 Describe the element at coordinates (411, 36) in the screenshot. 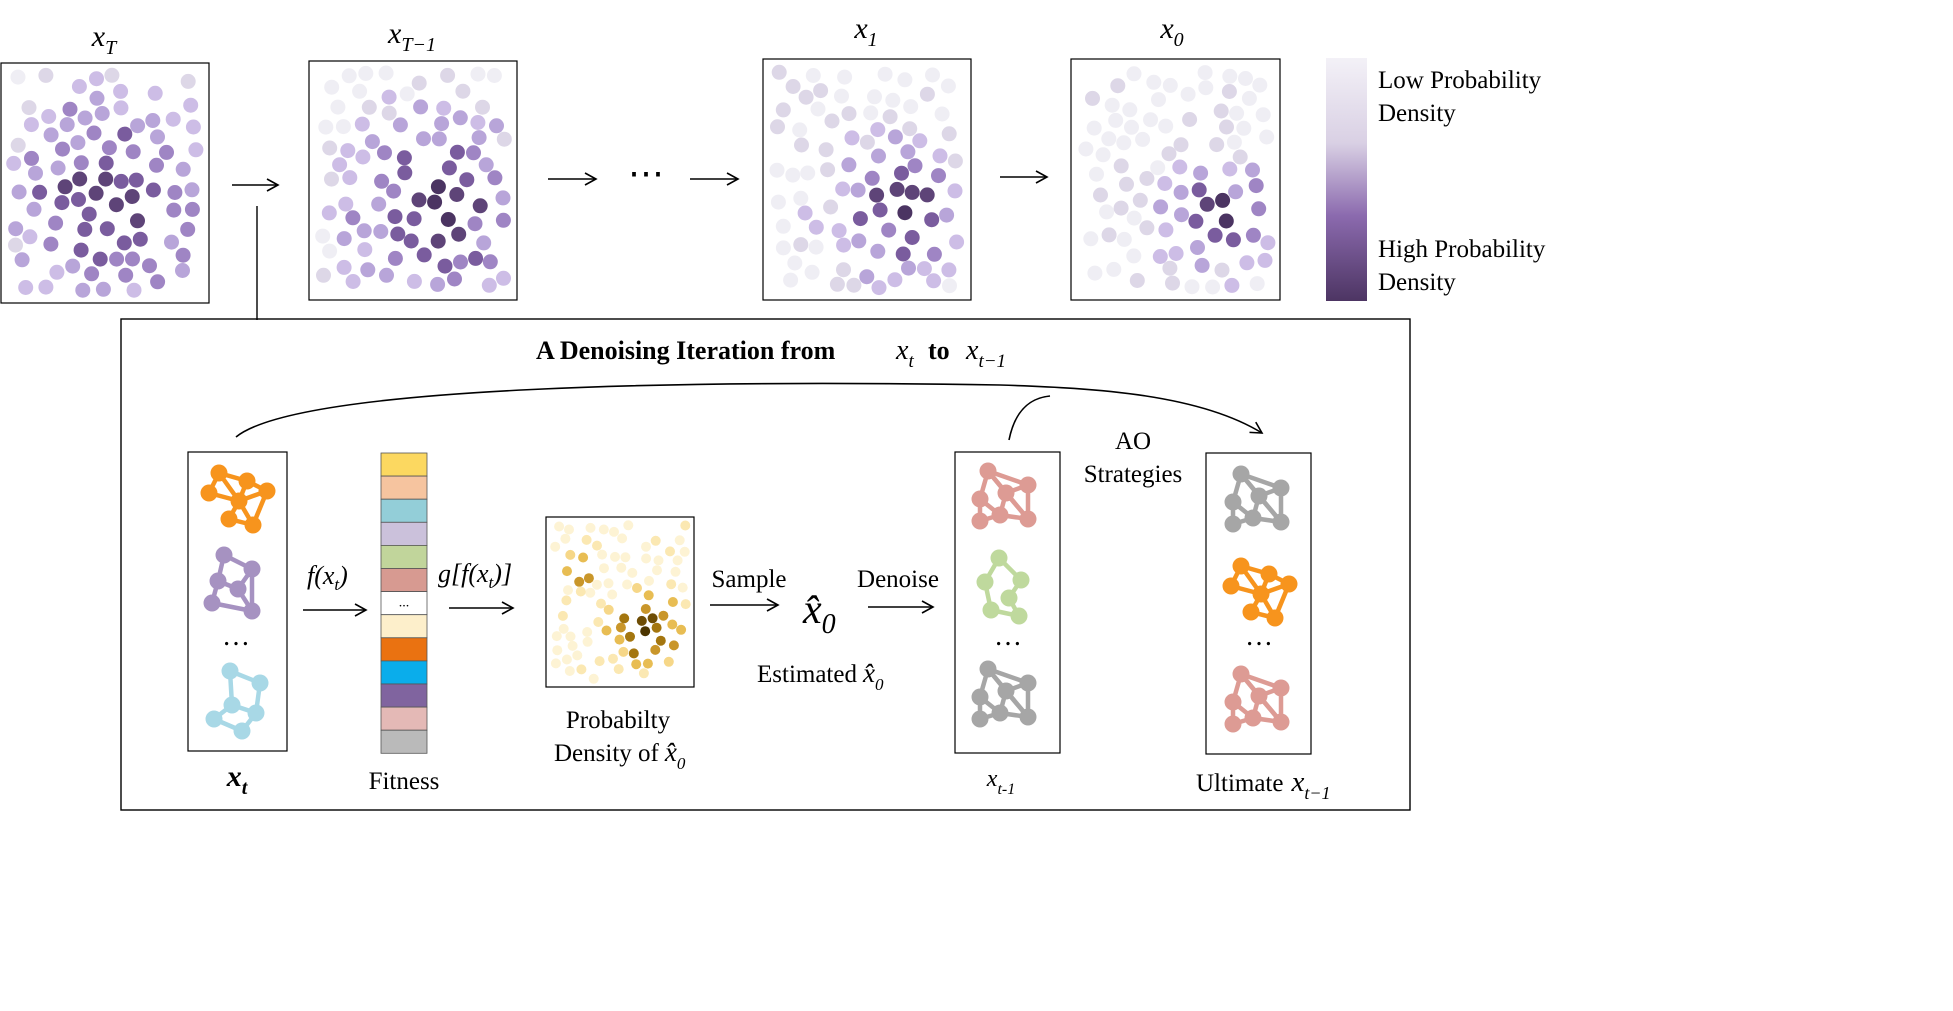

I see `panel-title-xT-1: xT−1` at that location.